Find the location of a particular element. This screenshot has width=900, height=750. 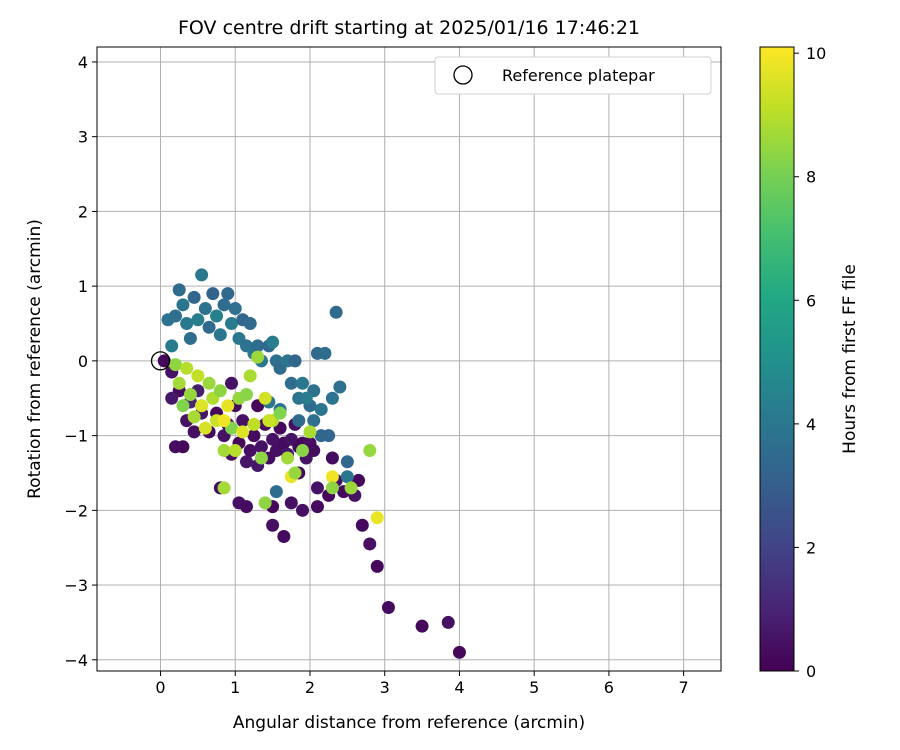

y-axis-ticks: −4 −3 −2 −1 0 1 2 3 4 is located at coordinates (80, 361).